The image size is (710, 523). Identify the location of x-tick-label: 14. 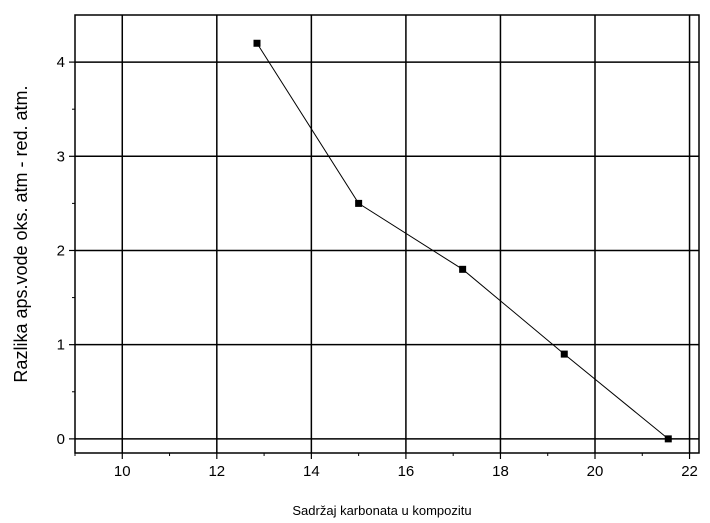
(311, 471).